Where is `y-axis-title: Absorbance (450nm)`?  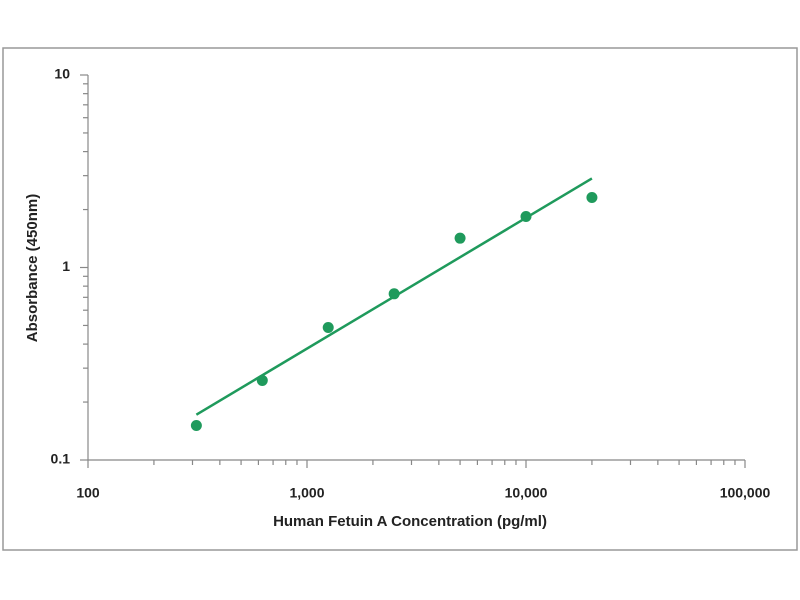 y-axis-title: Absorbance (450nm) is located at coordinates (32, 268).